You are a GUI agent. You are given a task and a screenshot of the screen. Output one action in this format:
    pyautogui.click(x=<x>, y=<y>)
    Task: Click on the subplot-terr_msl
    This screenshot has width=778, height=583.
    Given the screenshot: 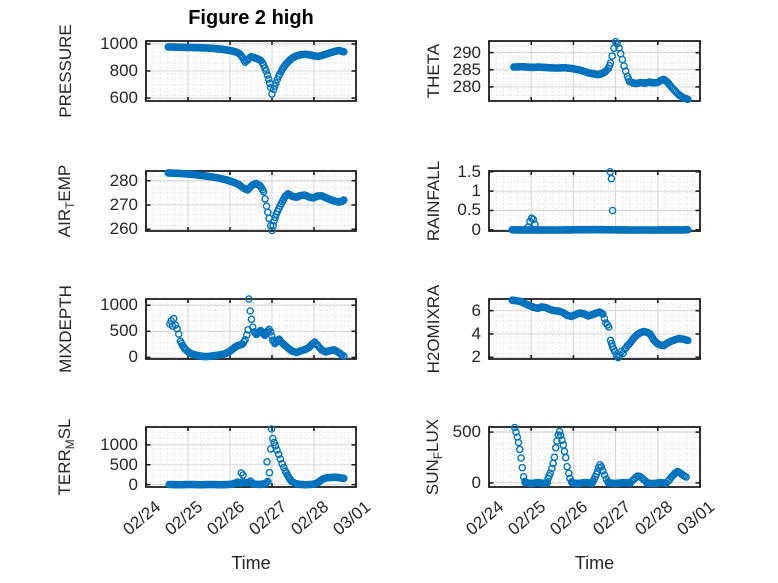 What is the action you would take?
    pyautogui.click(x=251, y=457)
    